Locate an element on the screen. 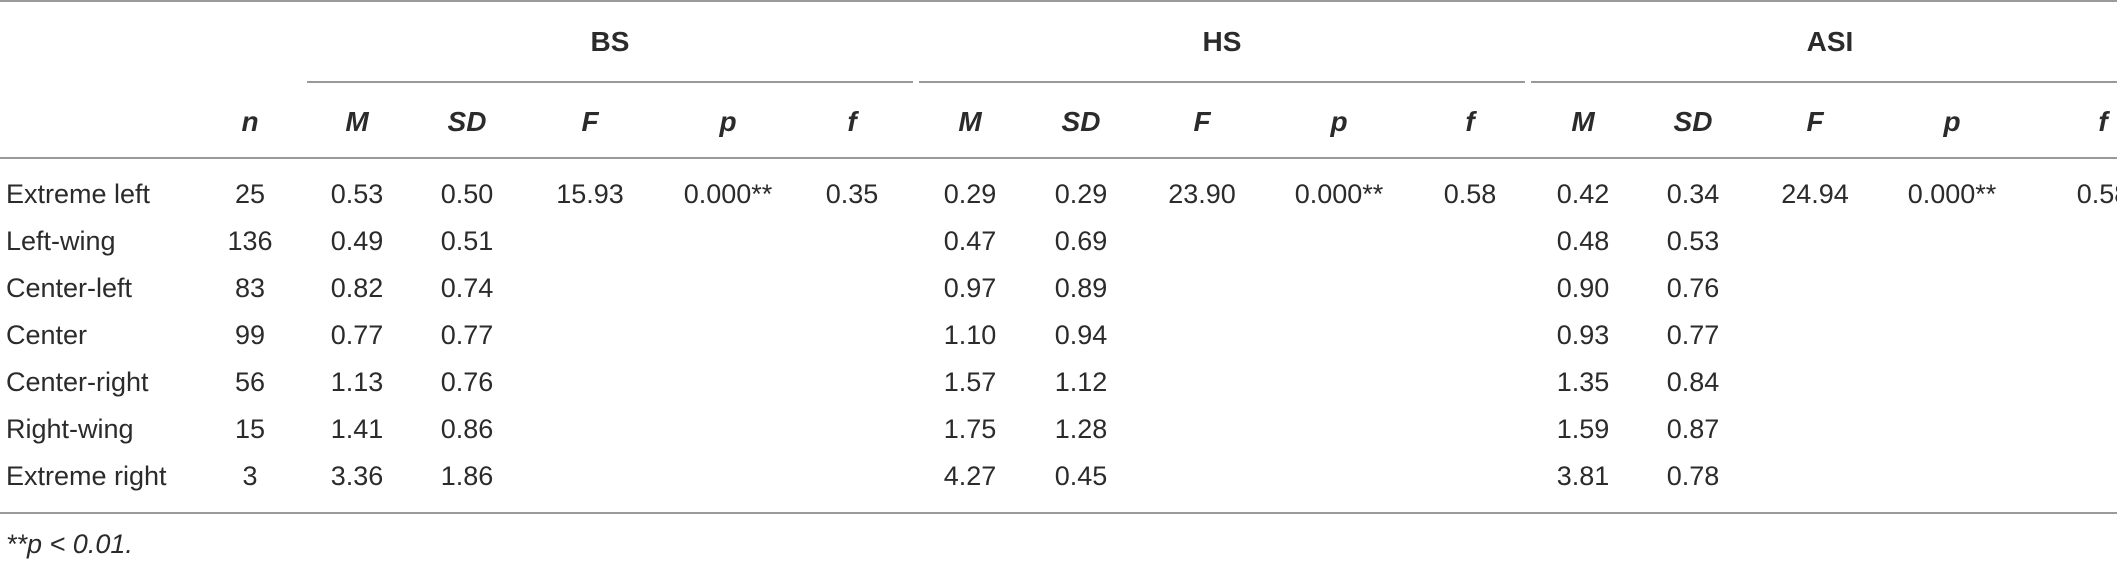 The width and height of the screenshot is (2117, 562). column-header-bs-f: f is located at coordinates (852, 121).